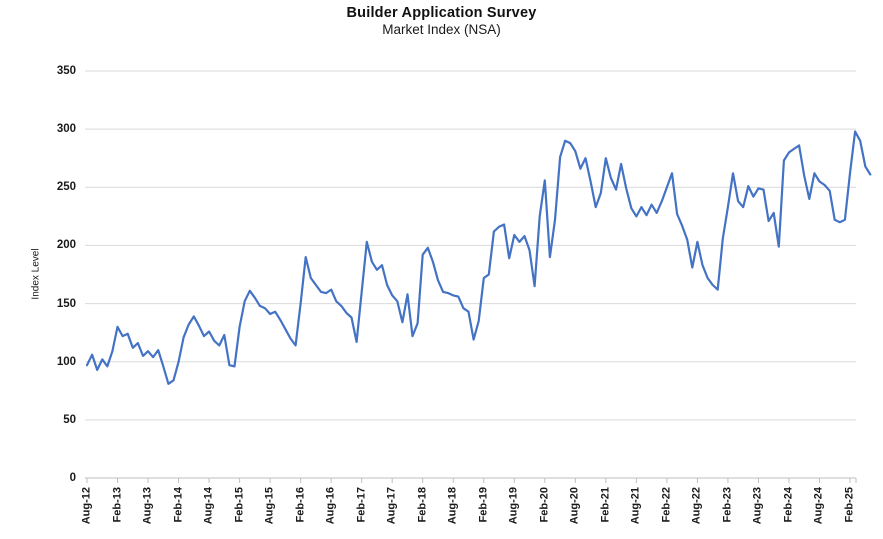  What do you see at coordinates (269, 506) in the screenshot?
I see `x-axis-tick-label-Aug-15: Aug-15` at bounding box center [269, 506].